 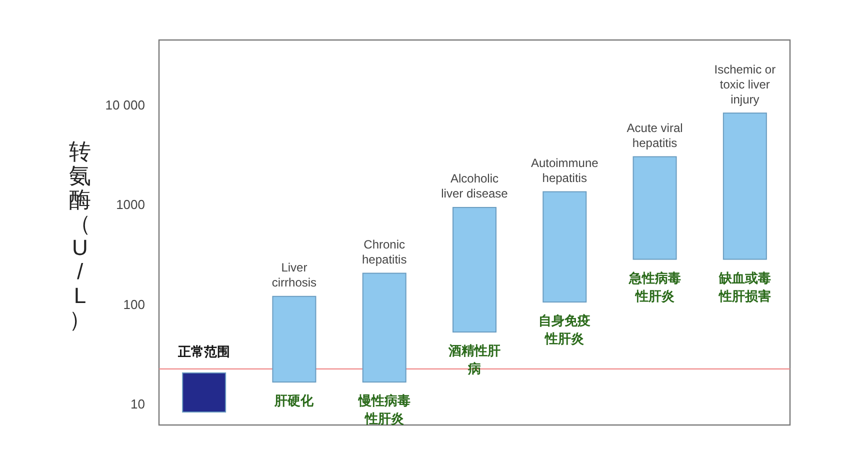 What do you see at coordinates (130, 204) in the screenshot?
I see `y-tick-label: 1000` at bounding box center [130, 204].